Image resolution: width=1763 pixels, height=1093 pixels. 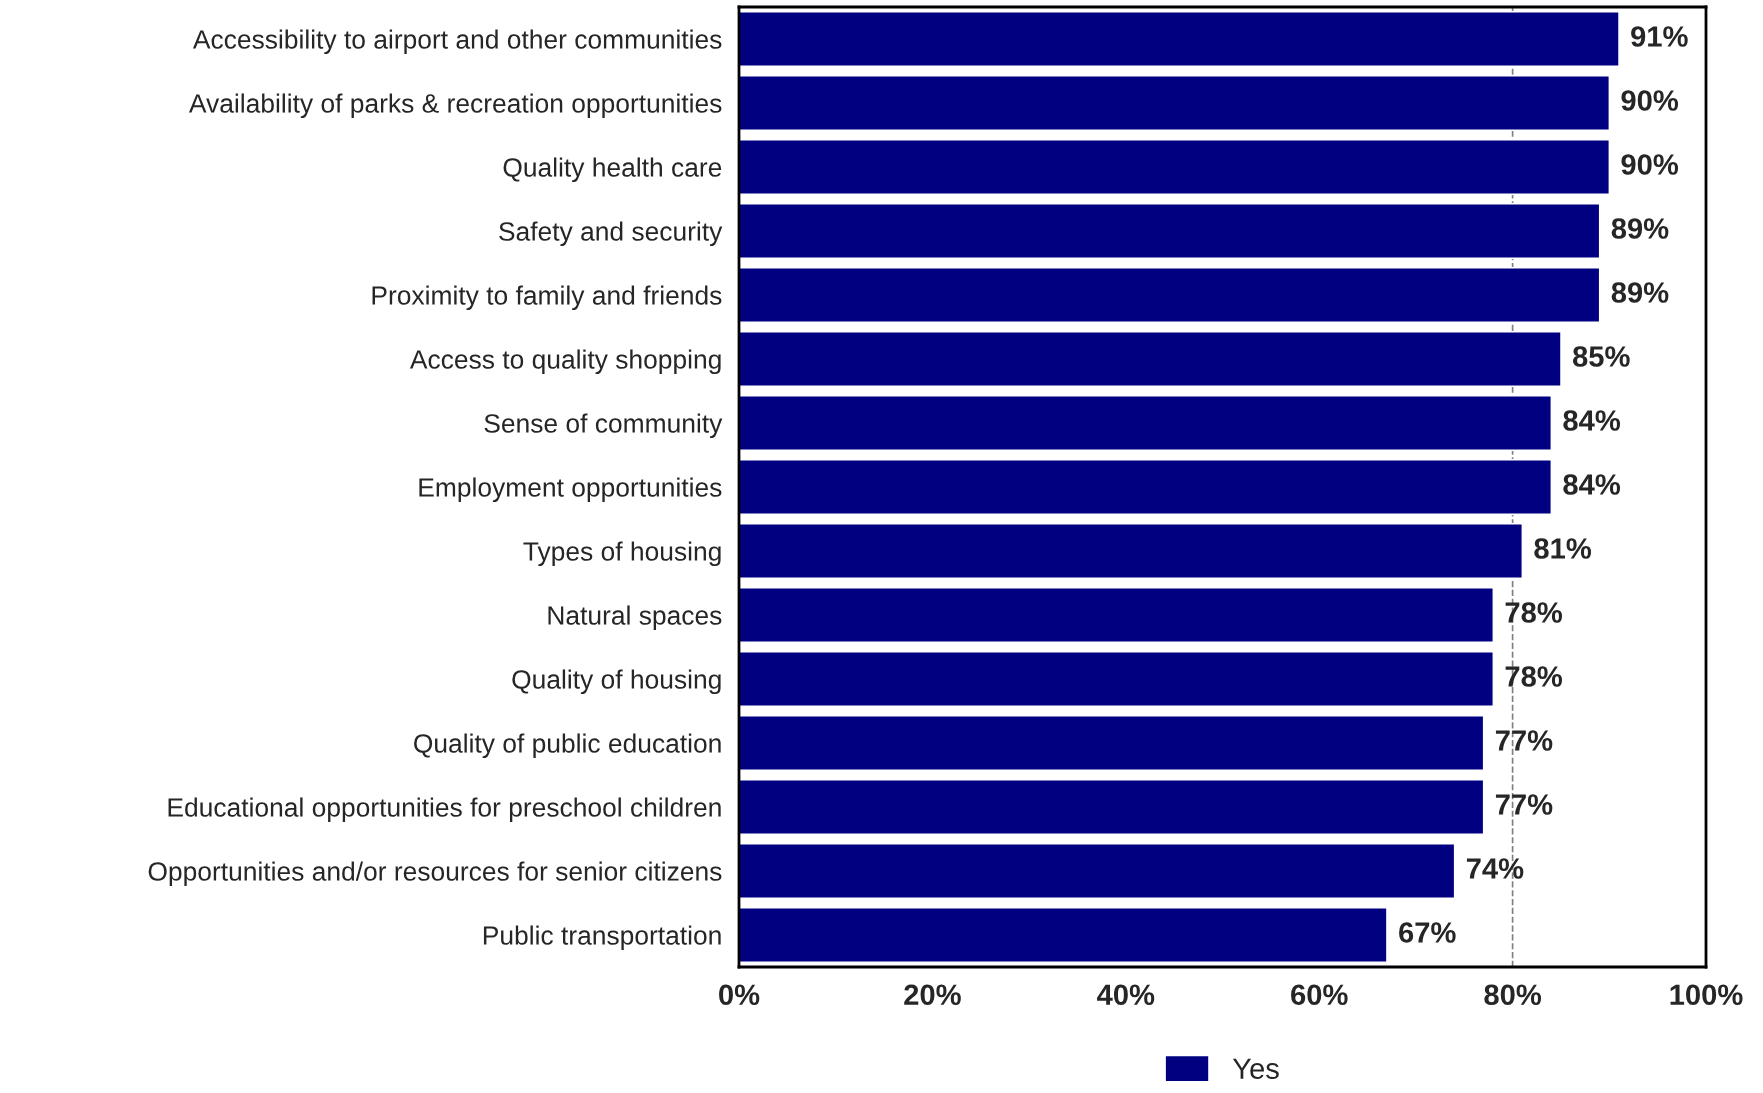 I want to click on y-tick-label: Public transportation, so click(x=602, y=938).